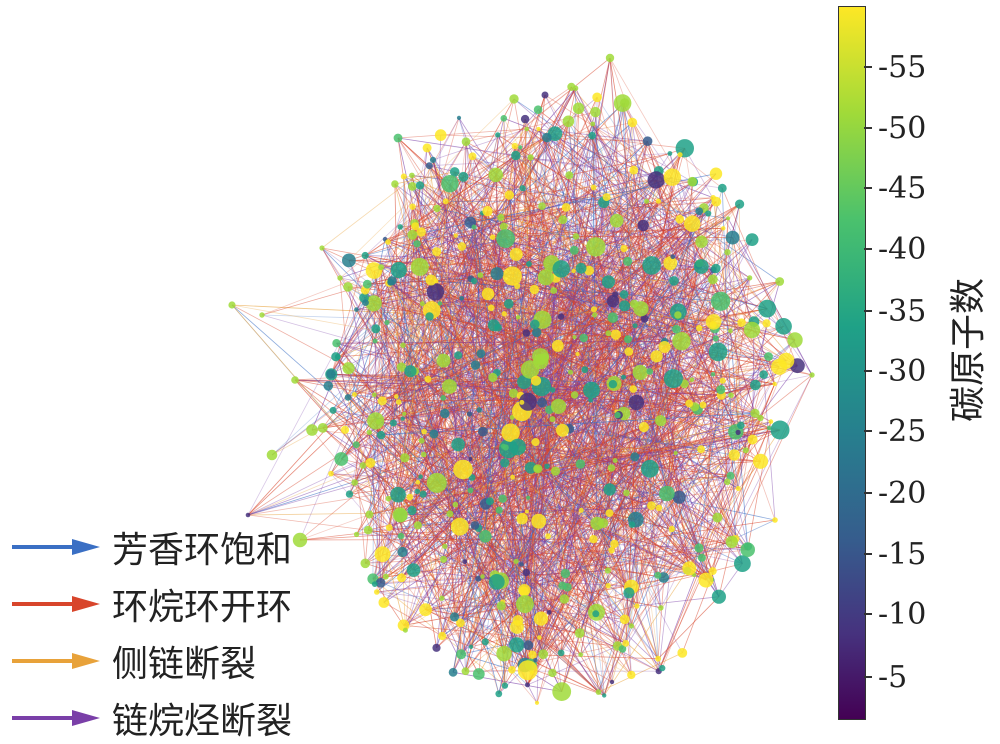 The height and width of the screenshot is (744, 1000). Describe the element at coordinates (895, 128) in the screenshot. I see `colorbar-tick: -50` at that location.